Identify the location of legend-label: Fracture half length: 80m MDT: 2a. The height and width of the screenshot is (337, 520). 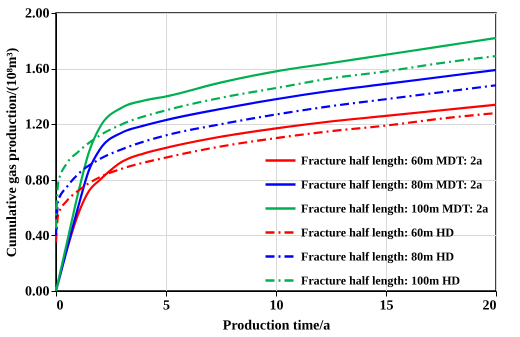
(391, 185).